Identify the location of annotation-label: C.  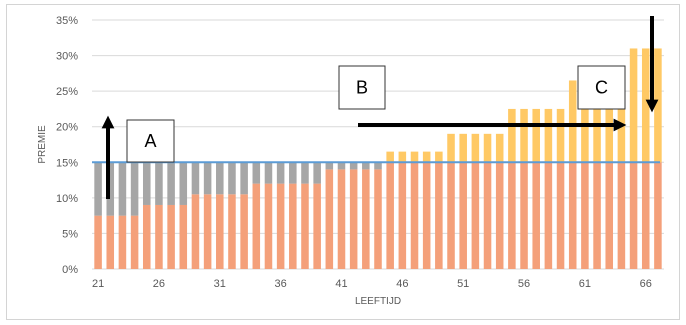
(601, 88).